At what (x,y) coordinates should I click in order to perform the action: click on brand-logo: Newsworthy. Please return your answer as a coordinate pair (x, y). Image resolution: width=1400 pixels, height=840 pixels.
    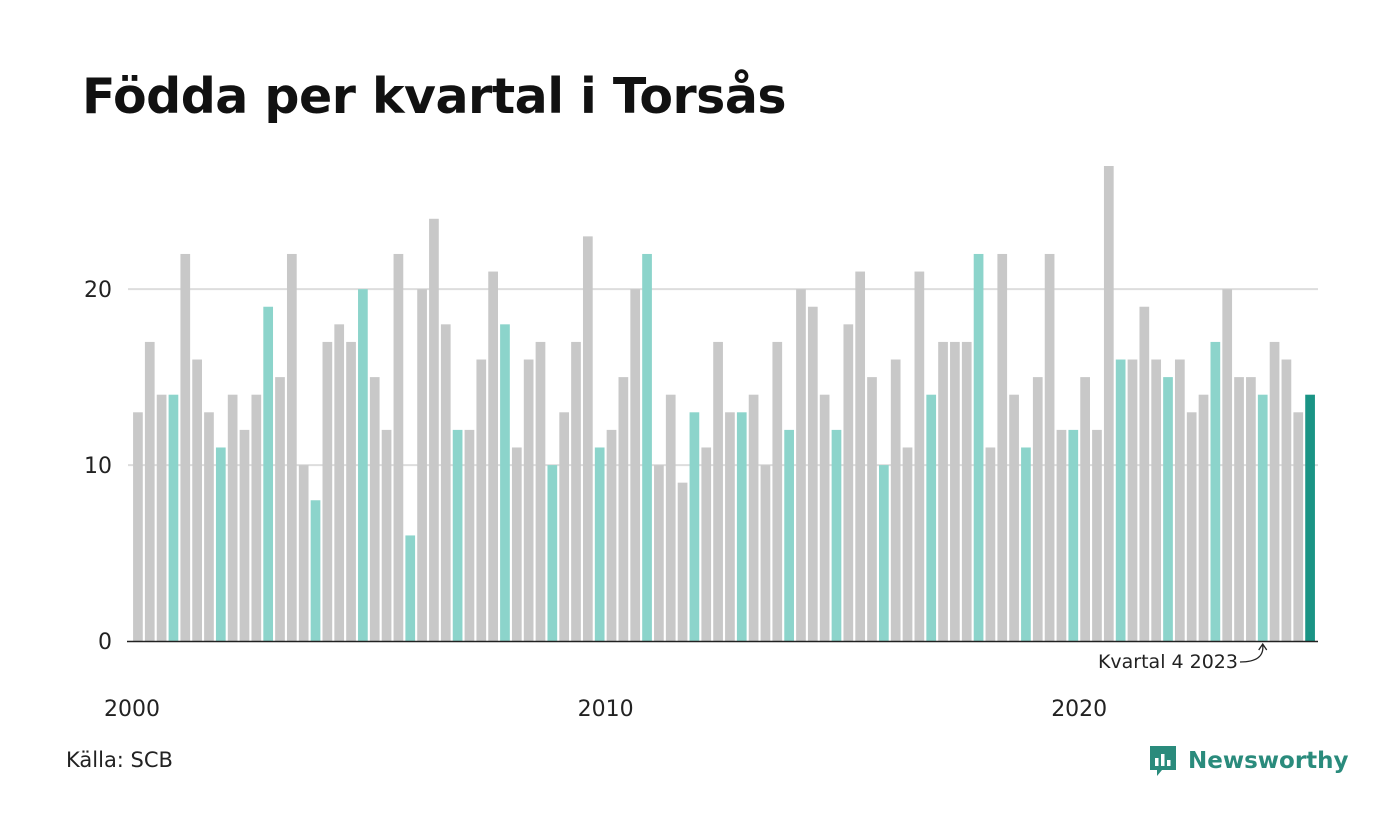
    Looking at the image, I should click on (1248, 761).